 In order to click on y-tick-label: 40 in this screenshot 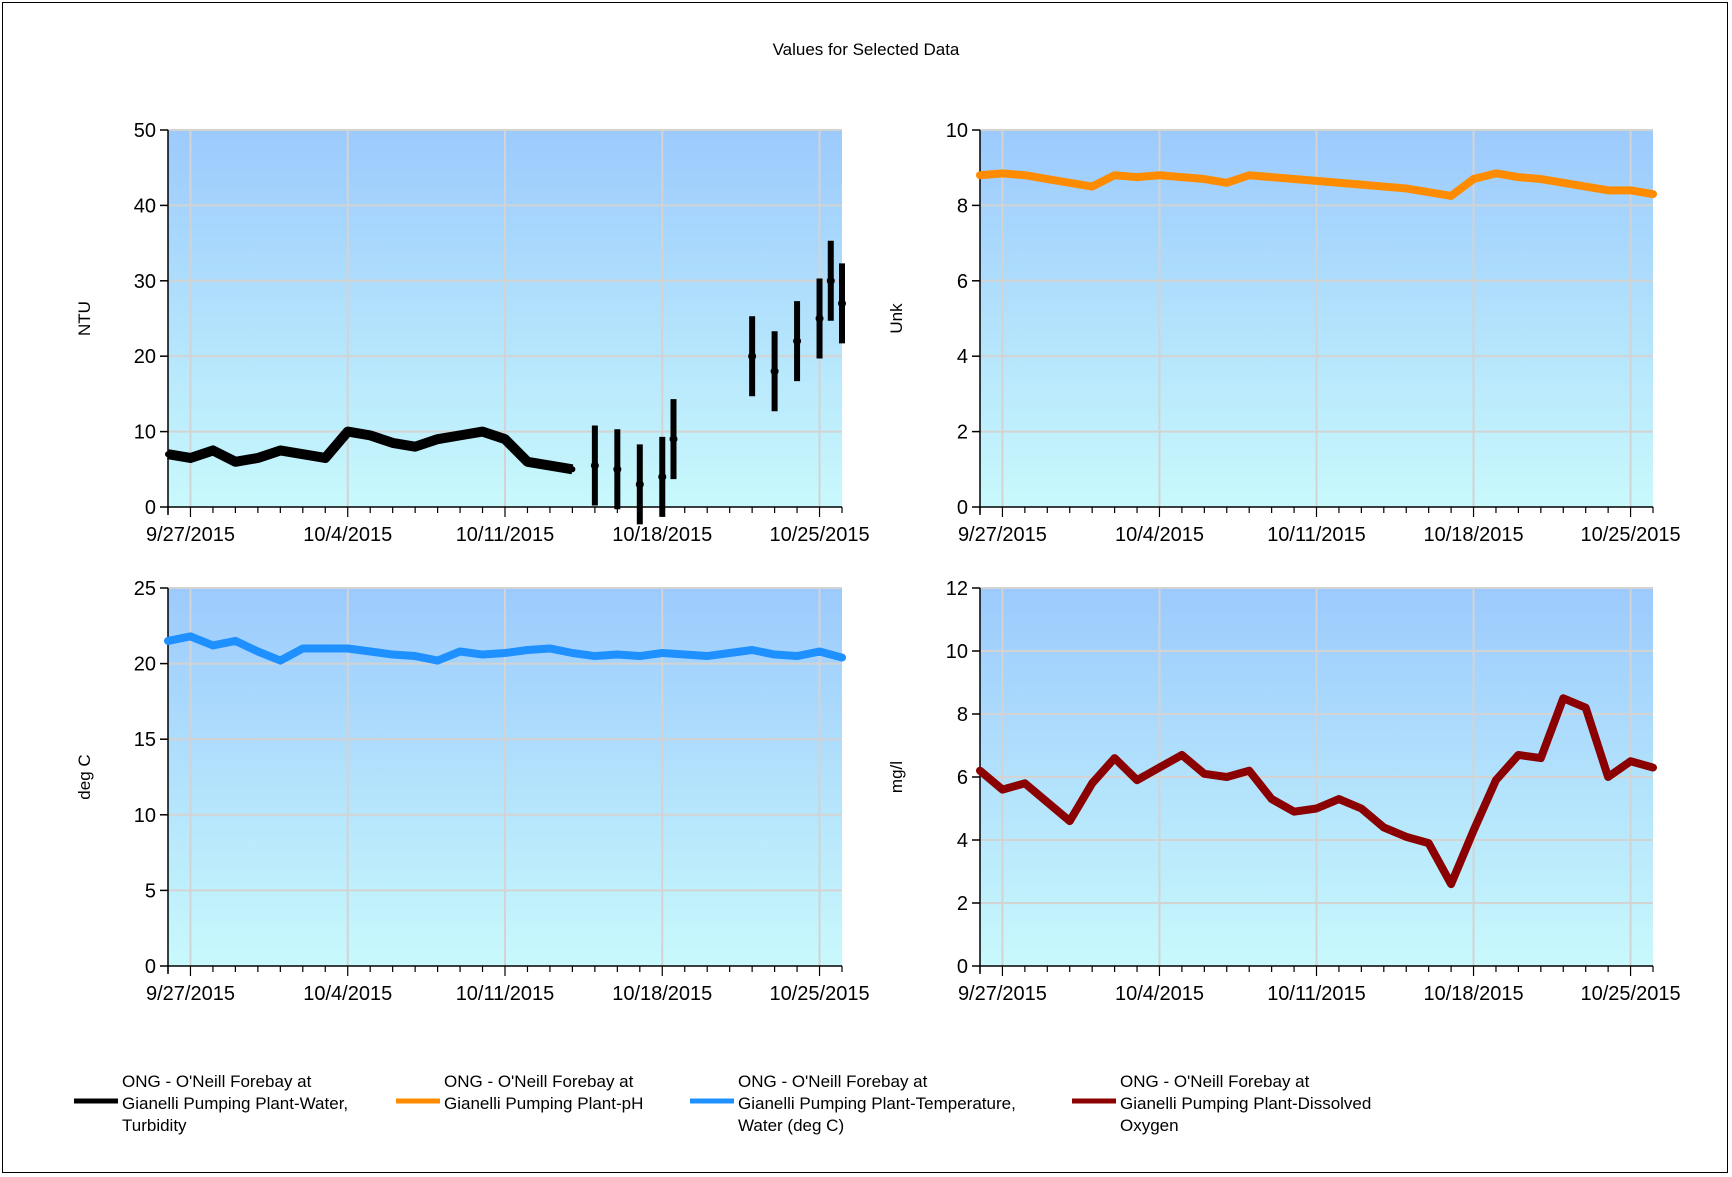, I will do `click(145, 206)`.